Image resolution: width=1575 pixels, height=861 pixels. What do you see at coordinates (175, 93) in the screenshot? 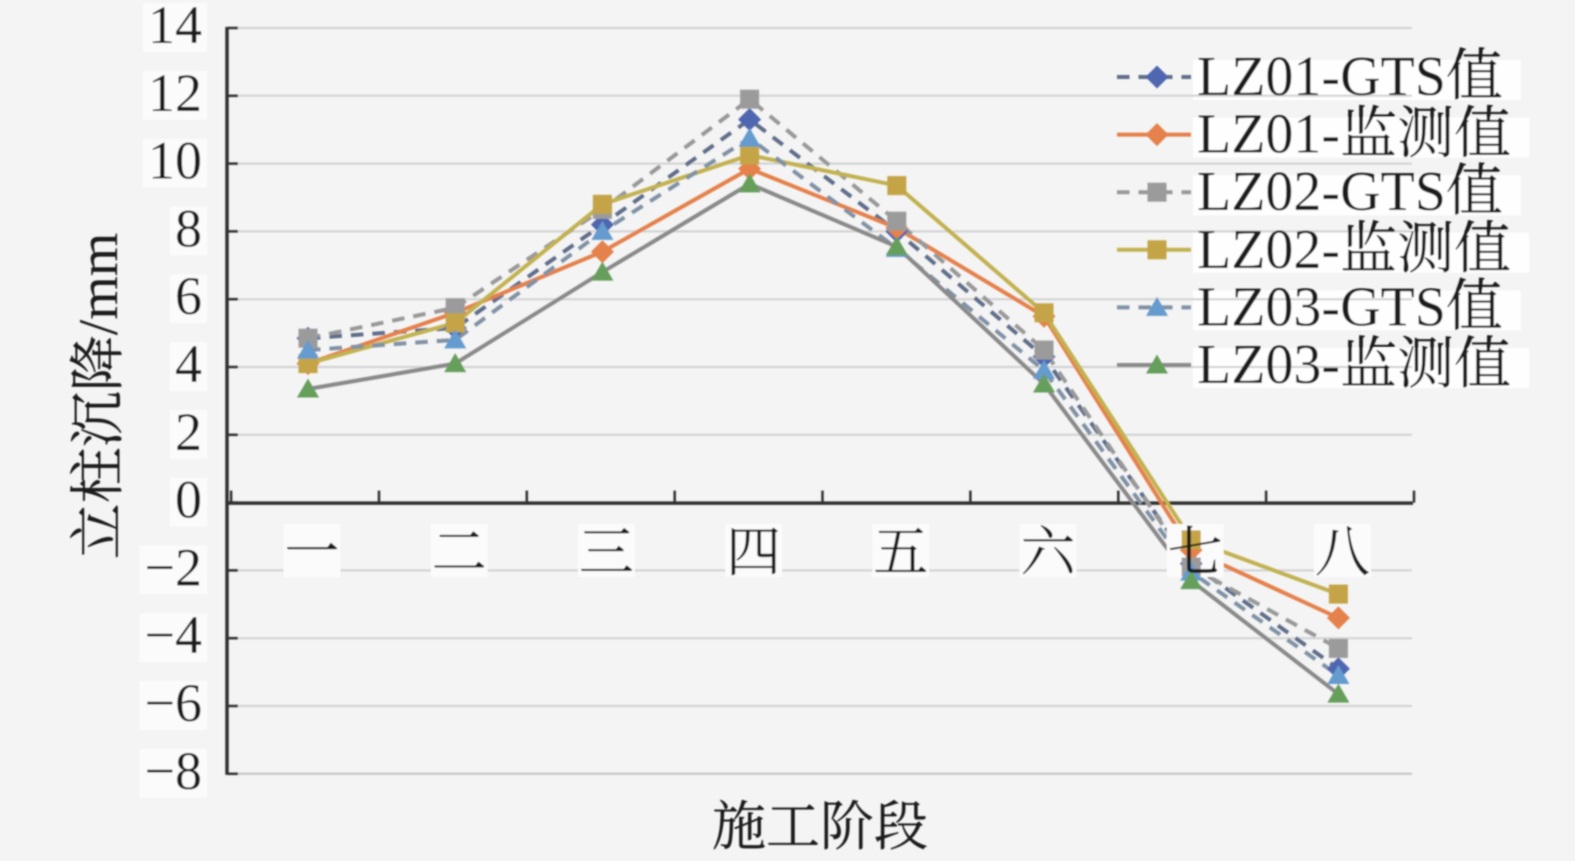
I see `svg-text: 12` at bounding box center [175, 93].